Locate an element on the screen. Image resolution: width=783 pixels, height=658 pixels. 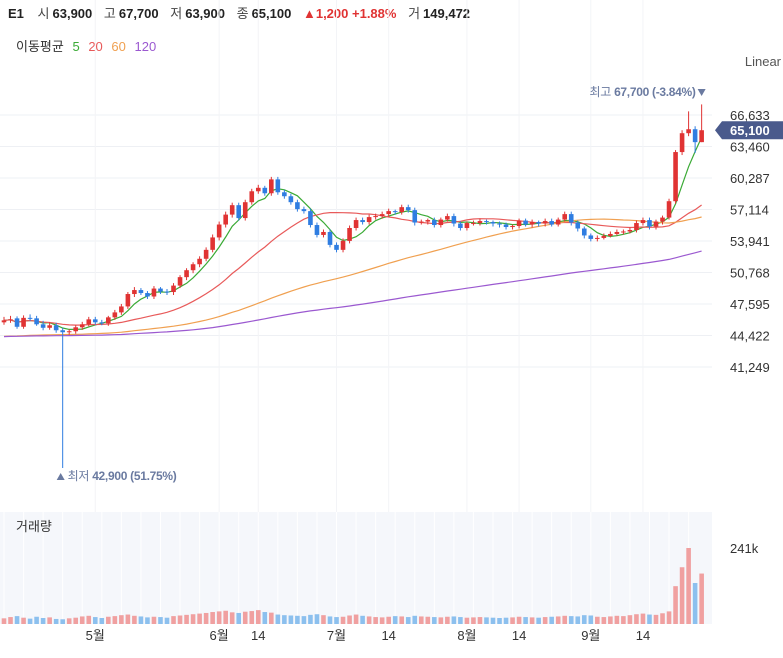
price-tick-label: 44,422 is located at coordinates (750, 336).